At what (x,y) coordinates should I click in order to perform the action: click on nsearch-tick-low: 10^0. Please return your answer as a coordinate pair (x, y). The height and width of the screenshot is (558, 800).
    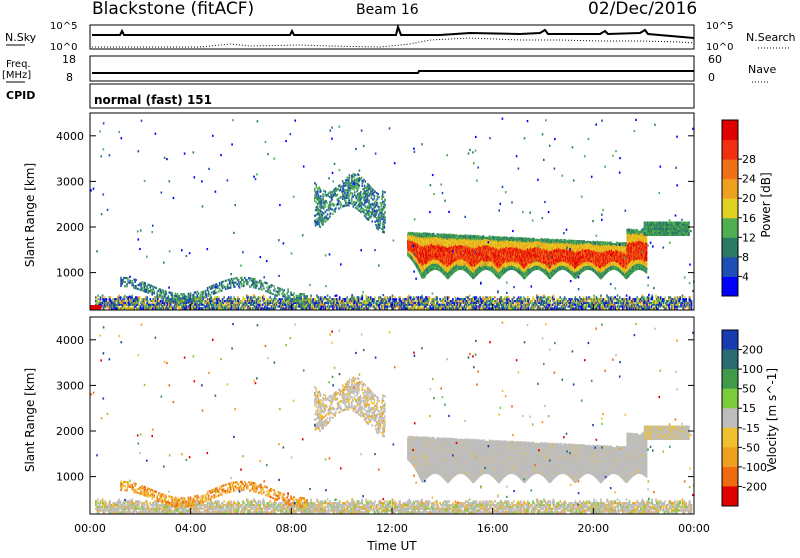
    Looking at the image, I should click on (719, 47).